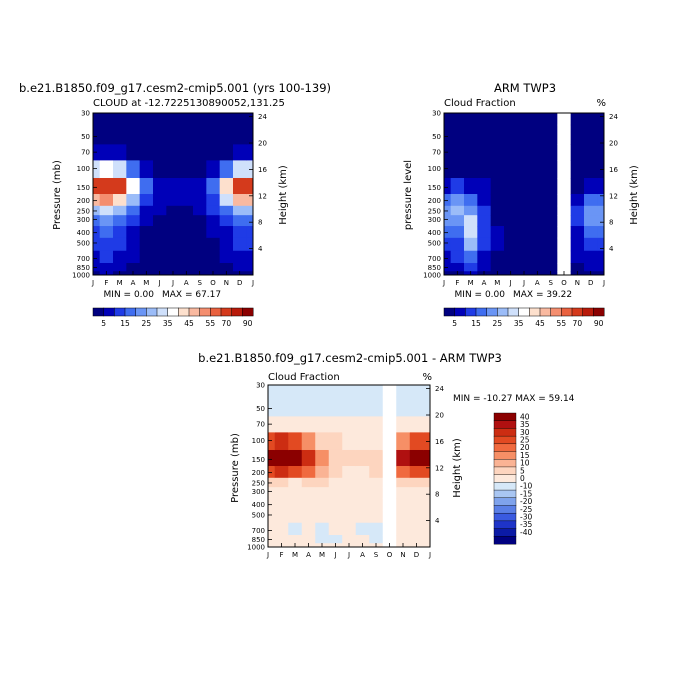  What do you see at coordinates (439, 442) in the screenshot?
I see `y2-tick-label: 16` at bounding box center [439, 442].